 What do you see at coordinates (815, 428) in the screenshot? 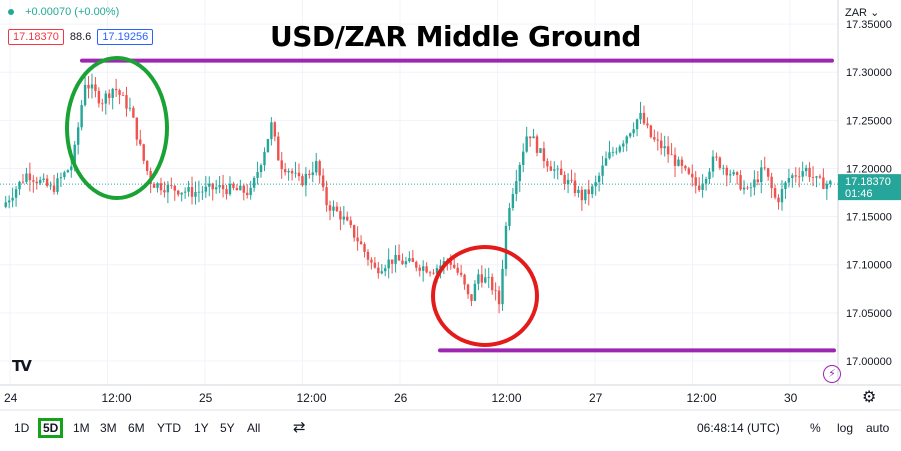
I see `percent-toggle: %` at bounding box center [815, 428].